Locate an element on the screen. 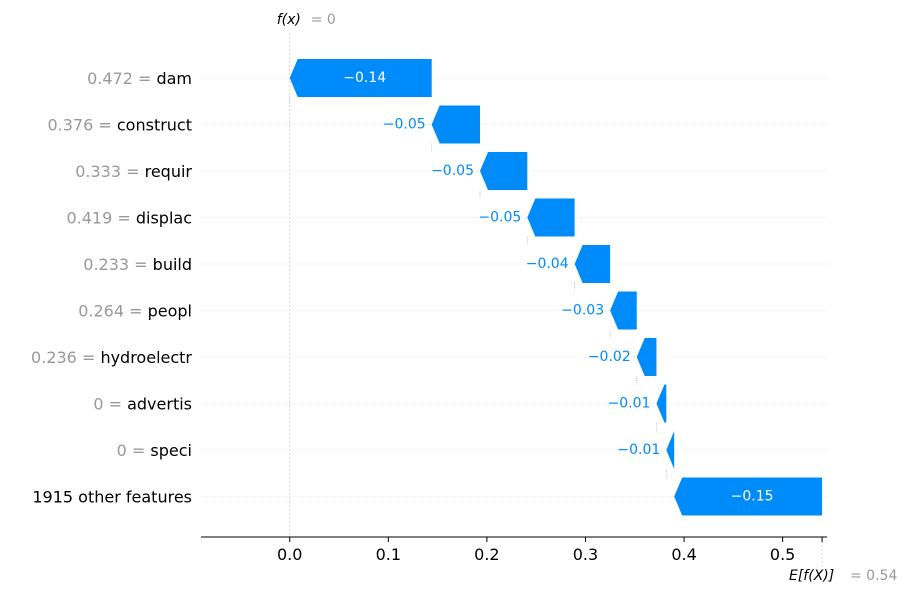 This screenshot has width=915, height=593. fx-value: = 0 is located at coordinates (323, 20).